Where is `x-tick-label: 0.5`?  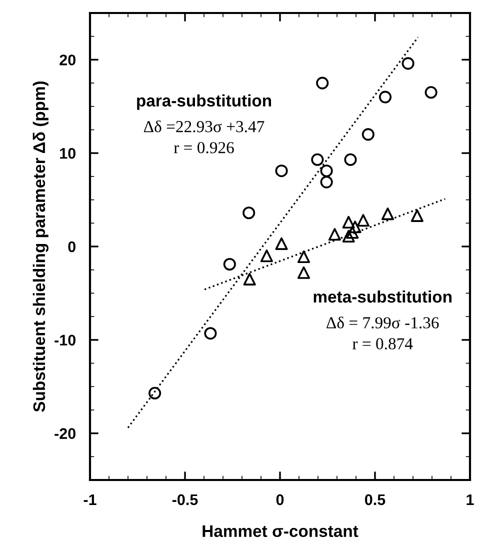
x-tick-label: 0.5 is located at coordinates (375, 500).